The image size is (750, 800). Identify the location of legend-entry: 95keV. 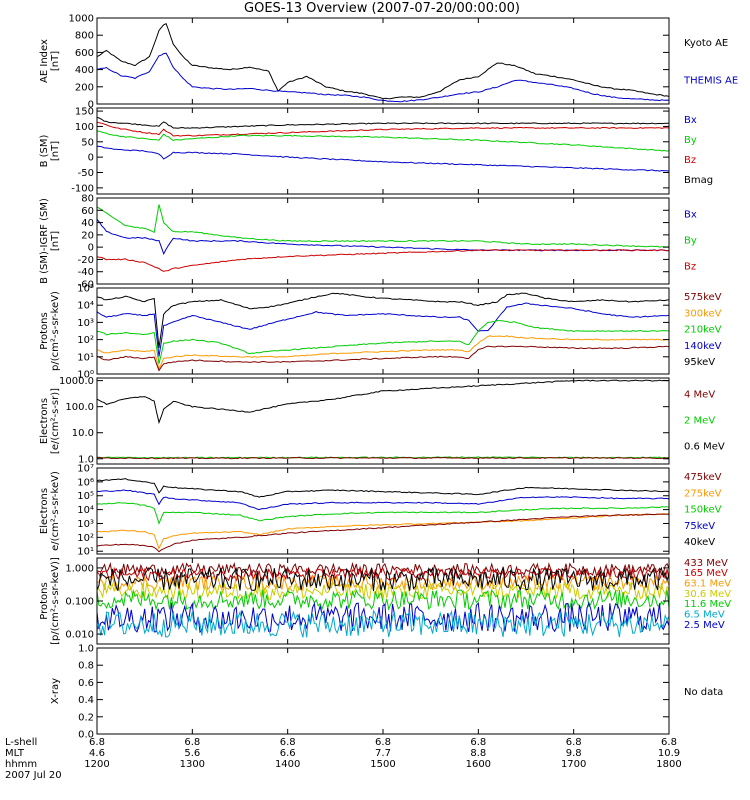
(699, 362).